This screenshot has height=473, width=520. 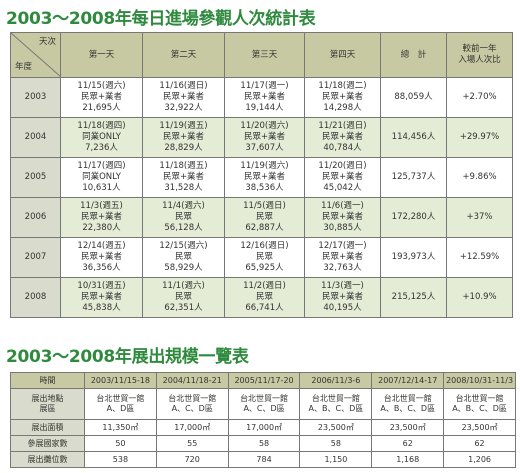 What do you see at coordinates (342, 297) in the screenshot?
I see `day-cell: 11/3(週一) 民眾+業者 40,195人` at bounding box center [342, 297].